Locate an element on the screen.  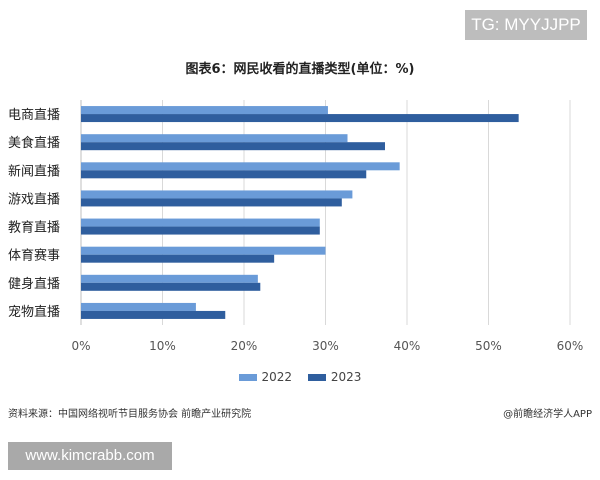
category-label: 宠物直播 is located at coordinates (34, 312).